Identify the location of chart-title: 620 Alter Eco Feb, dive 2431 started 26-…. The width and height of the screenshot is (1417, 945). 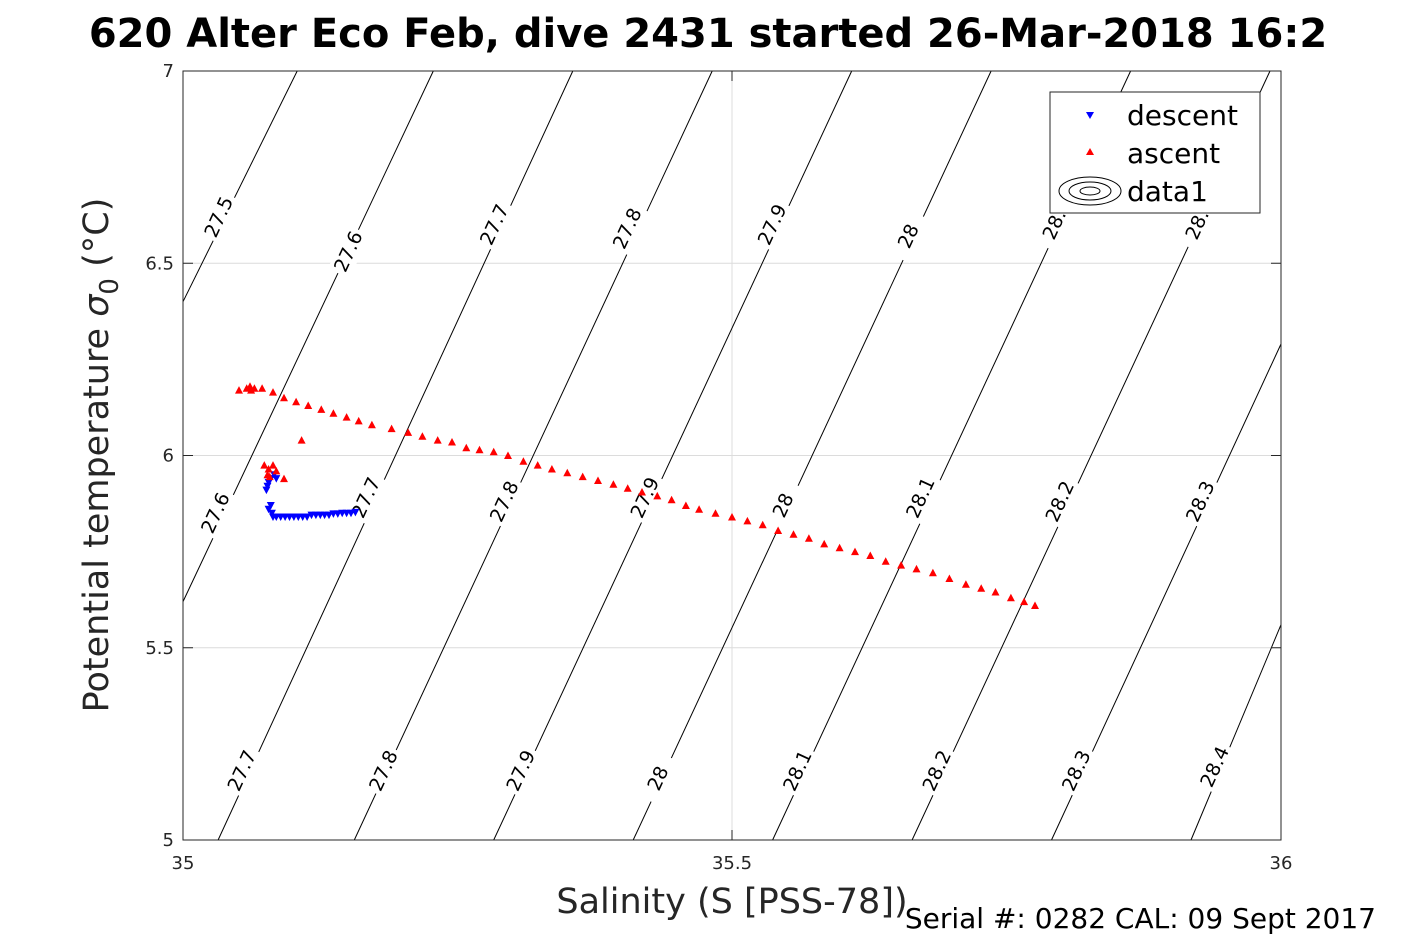
(708, 34).